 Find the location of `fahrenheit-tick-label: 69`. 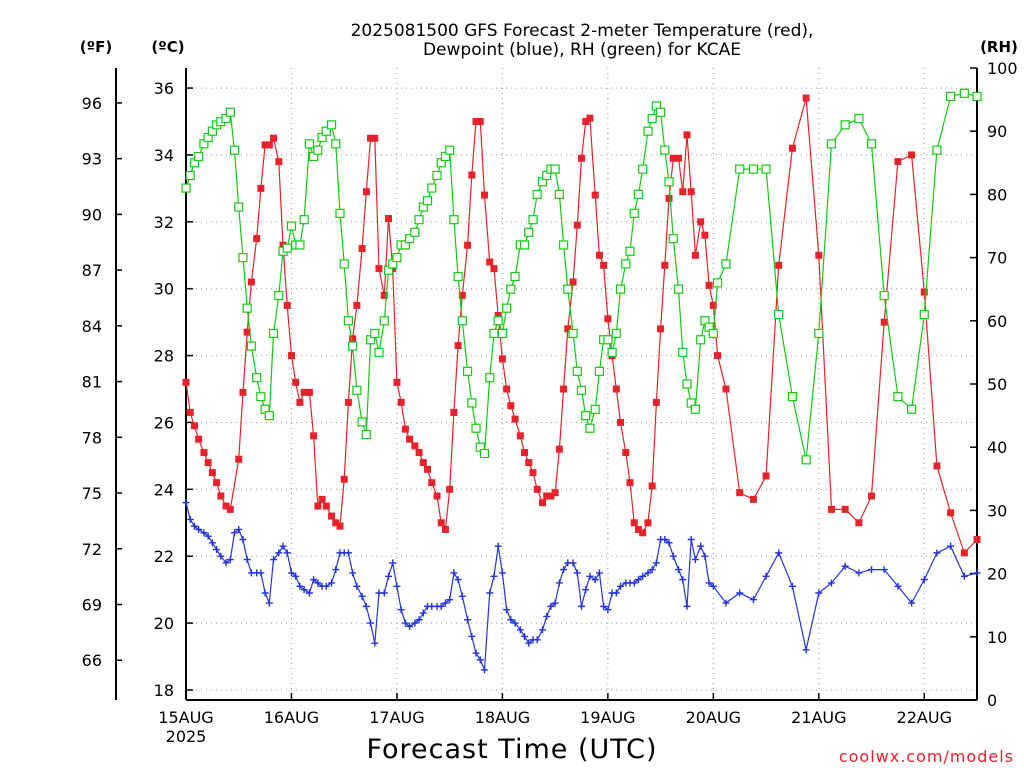

fahrenheit-tick-label: 69 is located at coordinates (92, 605).